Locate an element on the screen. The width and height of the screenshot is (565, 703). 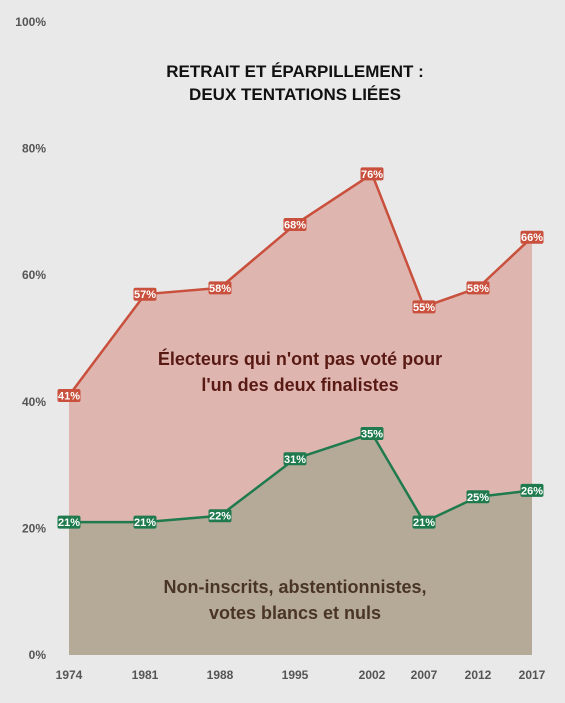
data-label: 76% is located at coordinates (372, 175).